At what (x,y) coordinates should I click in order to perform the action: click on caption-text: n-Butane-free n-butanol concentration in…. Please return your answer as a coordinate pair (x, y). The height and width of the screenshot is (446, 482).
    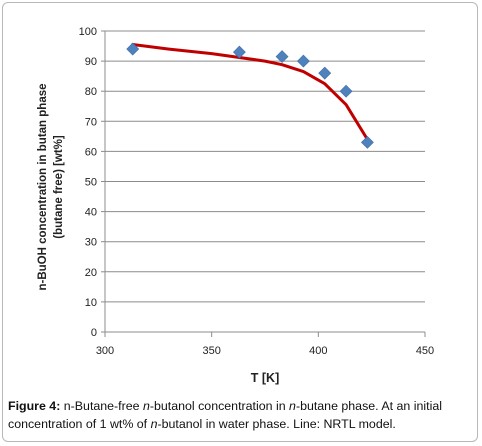
    Looking at the image, I should click on (225, 415).